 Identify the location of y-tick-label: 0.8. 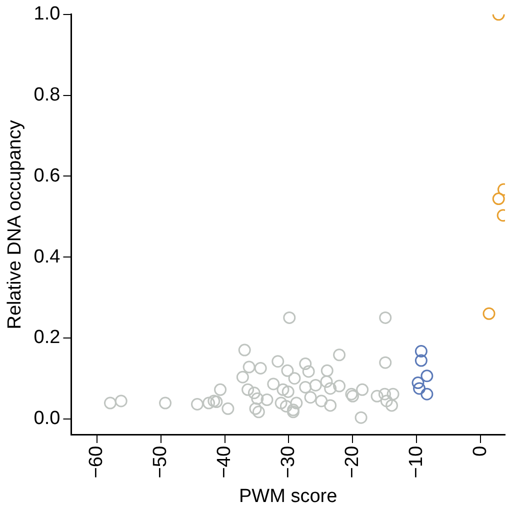
(47, 95).